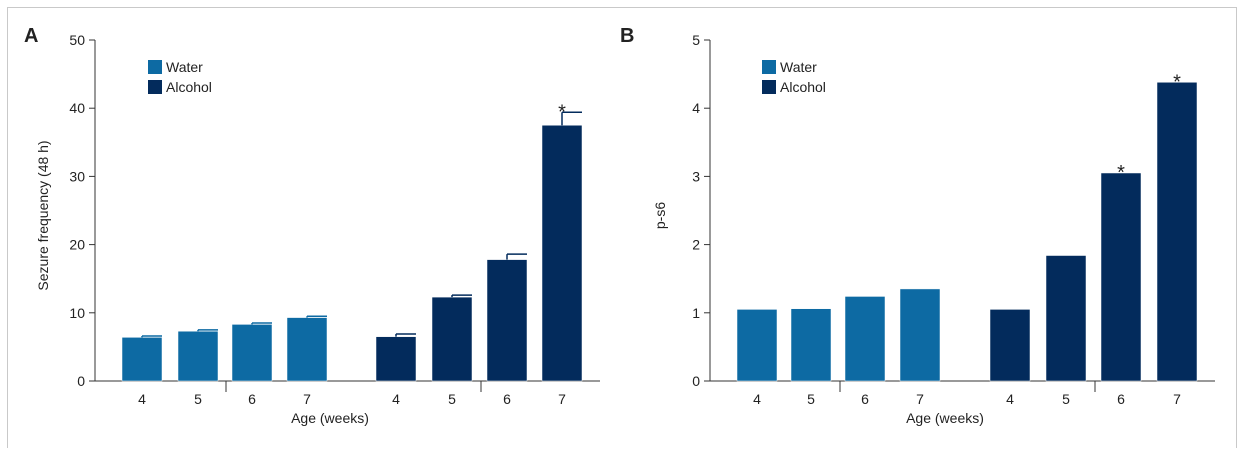 The image size is (1244, 450). Describe the element at coordinates (696, 313) in the screenshot. I see `y-tick-label-b: 1` at that location.